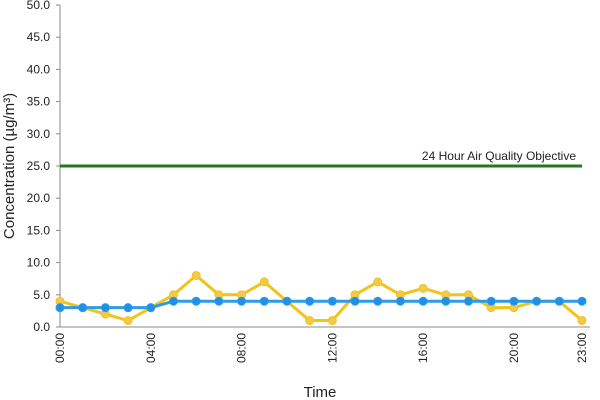  Describe the element at coordinates (60, 348) in the screenshot. I see `x-tick-label: 00:00` at that location.